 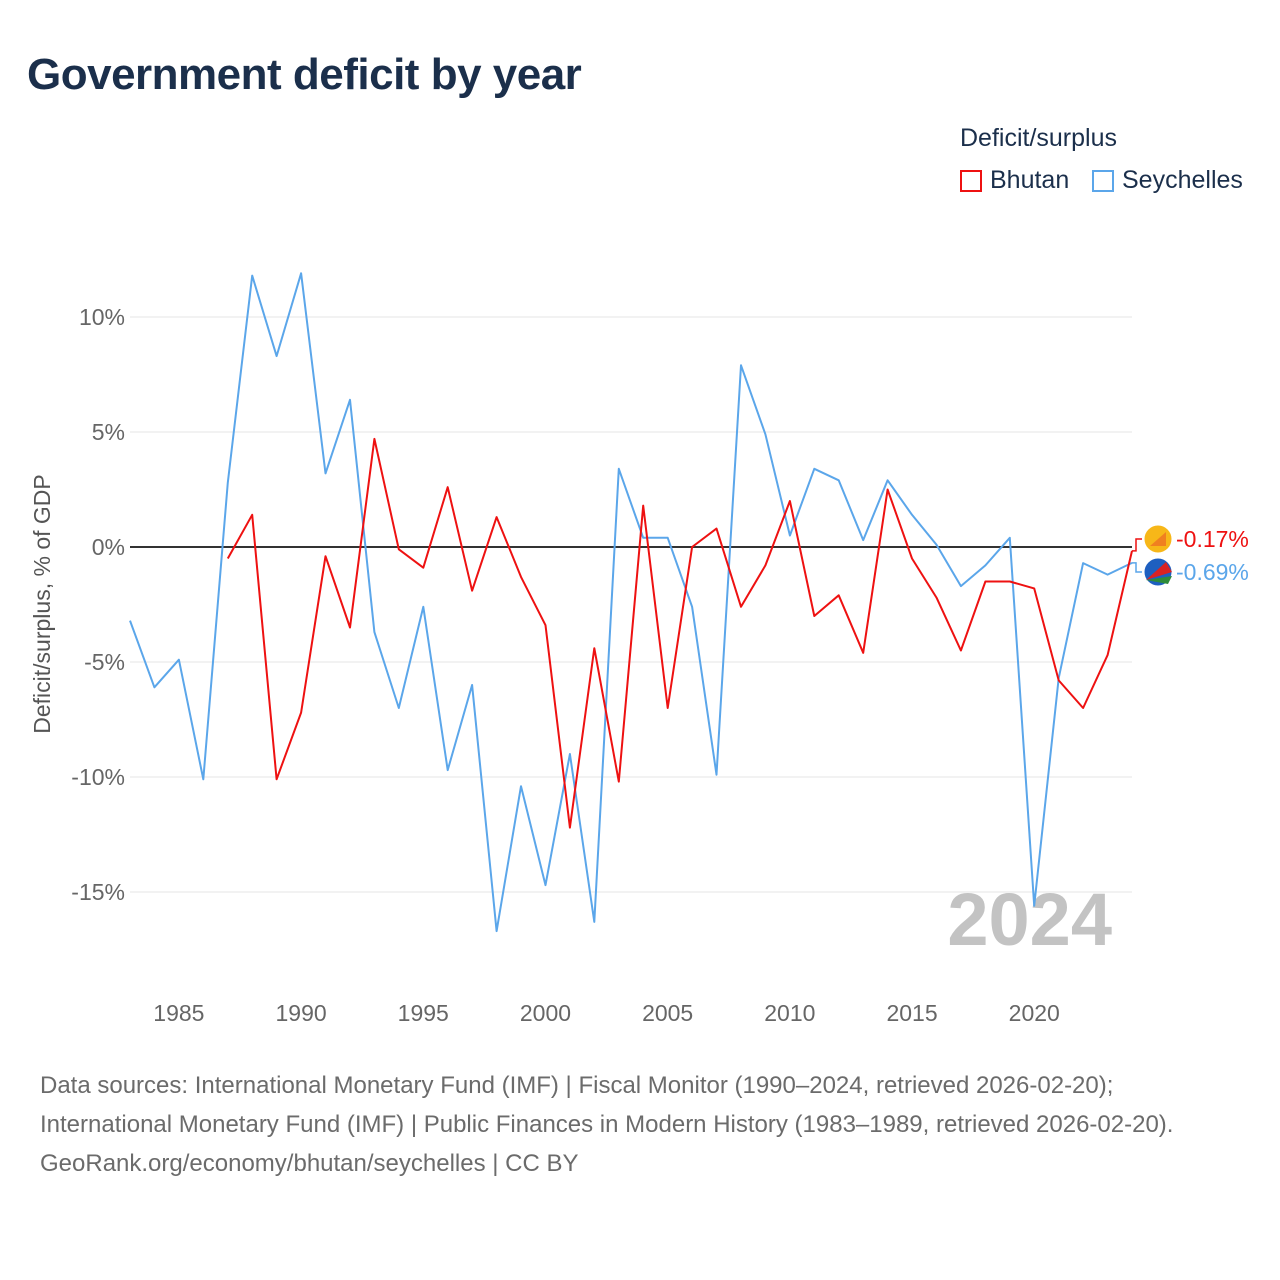 What do you see at coordinates (1212, 572) in the screenshot?
I see `end-value-label-seychelles: -0.69%` at bounding box center [1212, 572].